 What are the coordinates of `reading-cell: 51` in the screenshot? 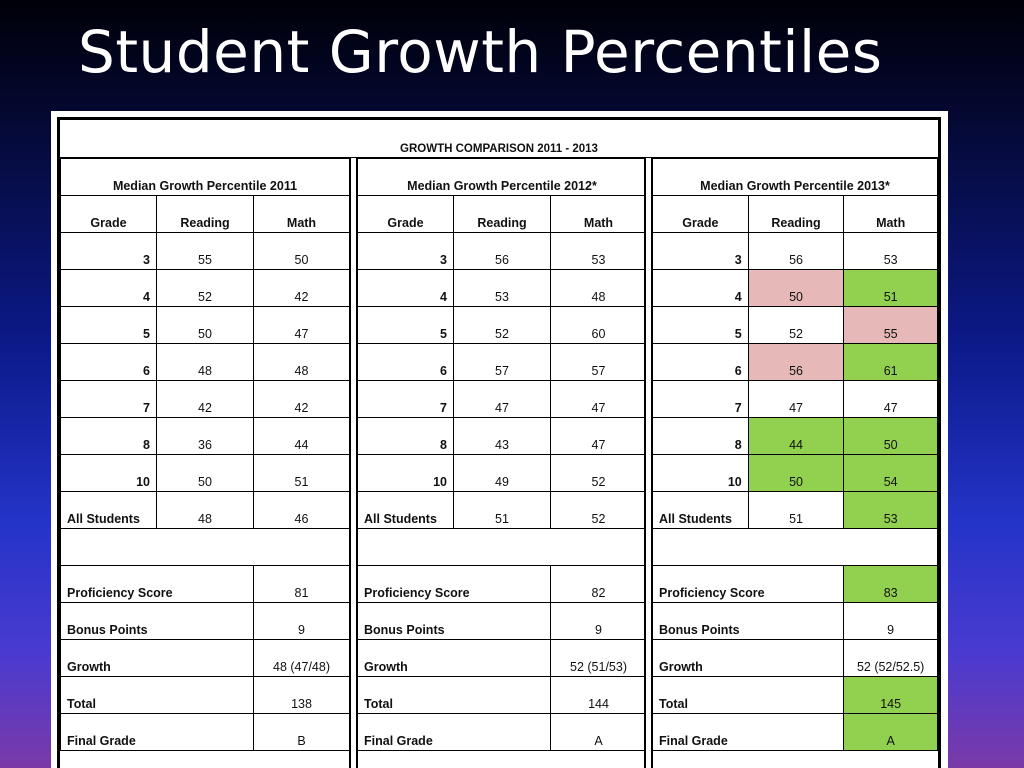 It's located at (796, 510).